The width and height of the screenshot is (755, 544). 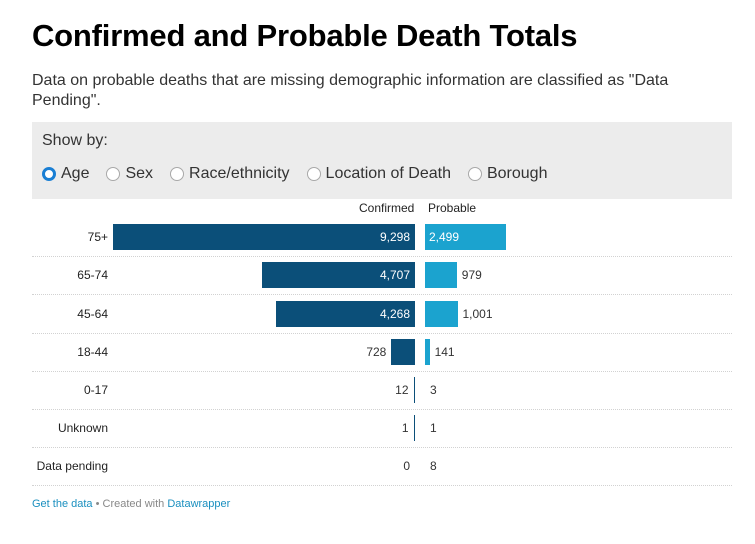 I want to click on probable-value-label: 1, so click(x=433, y=428).